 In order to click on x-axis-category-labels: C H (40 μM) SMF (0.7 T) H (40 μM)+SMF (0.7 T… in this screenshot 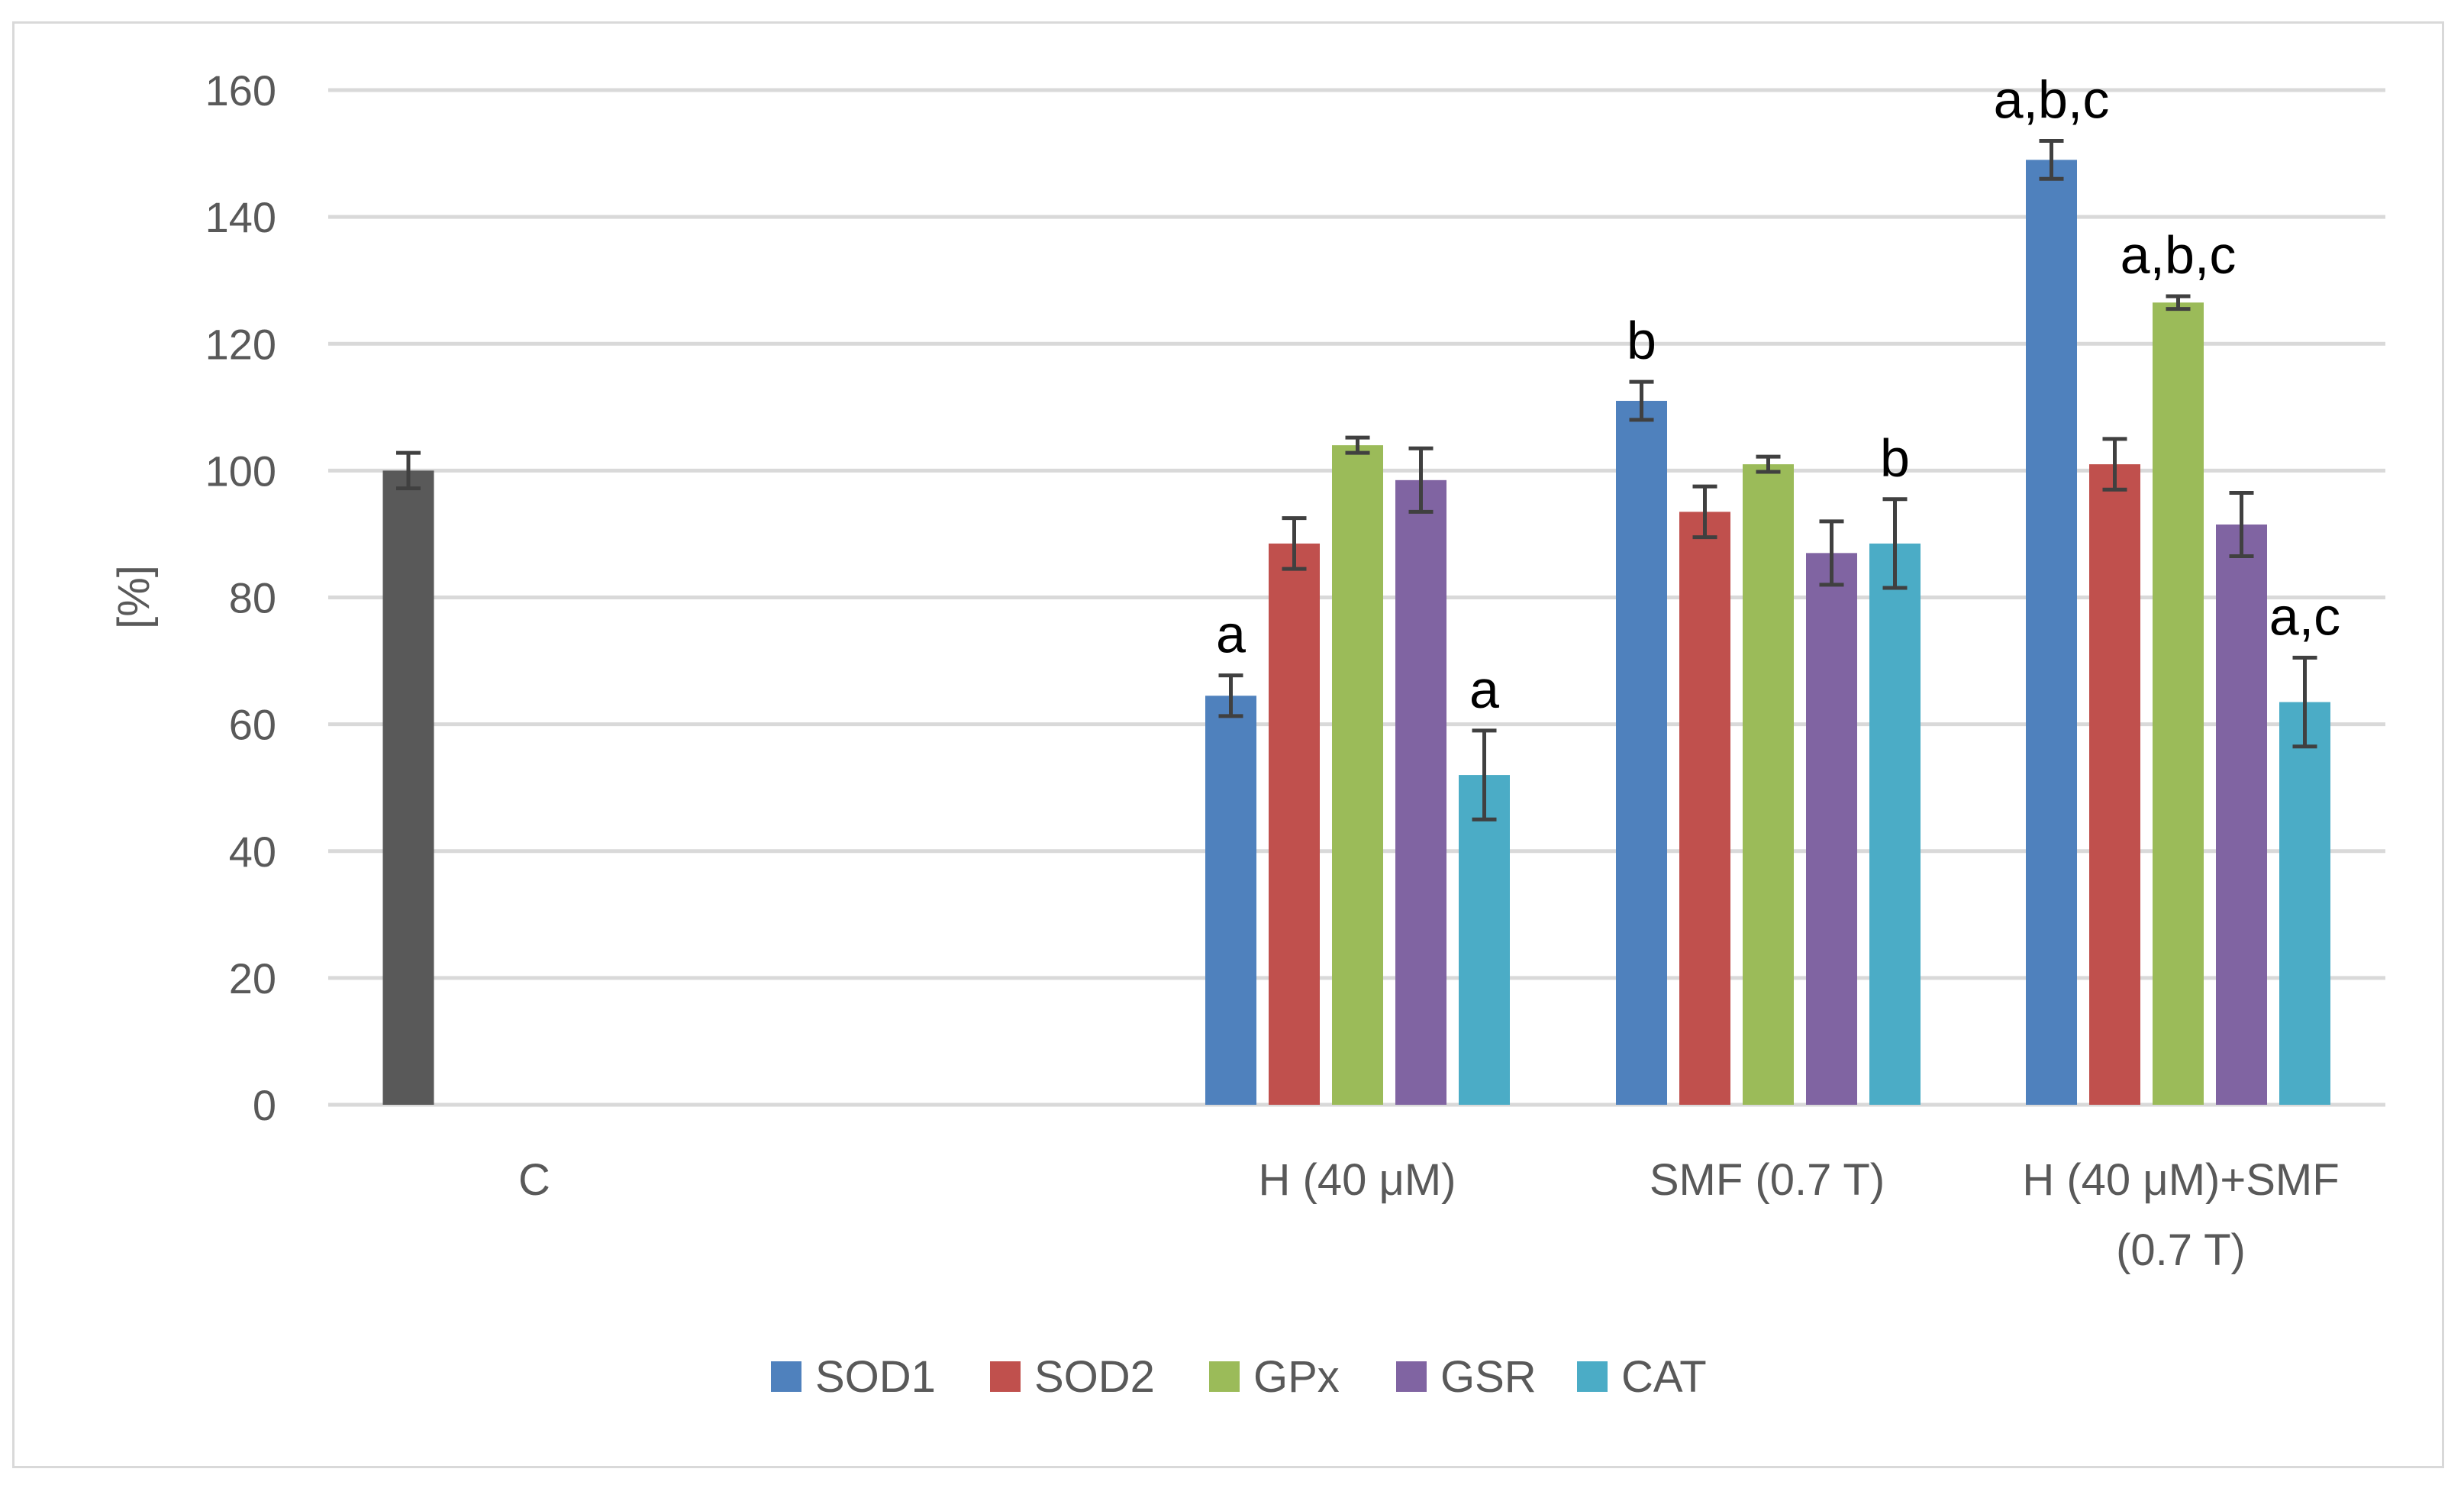, I will do `click(1429, 1215)`.